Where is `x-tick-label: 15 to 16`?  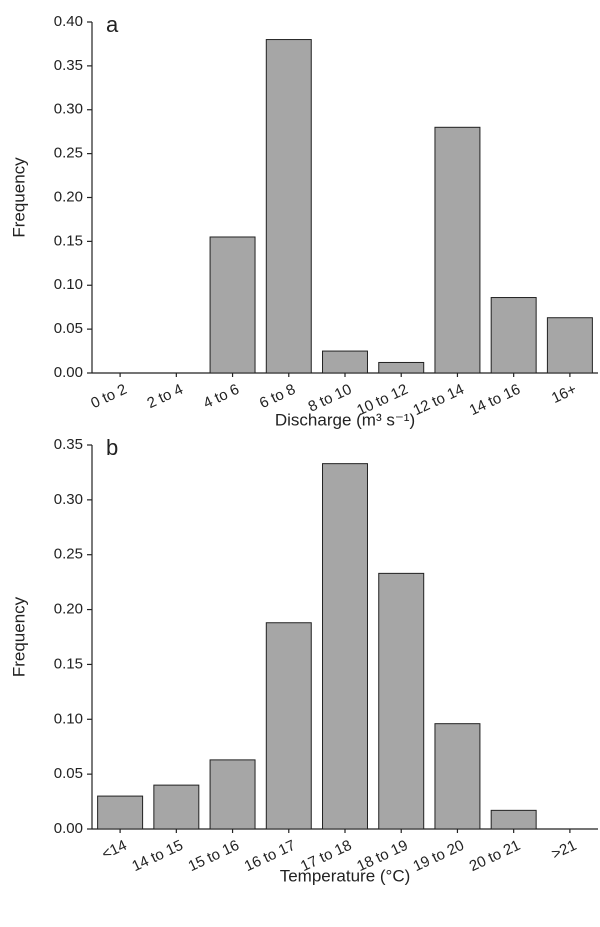
x-tick-label: 15 to 16 is located at coordinates (214, 856).